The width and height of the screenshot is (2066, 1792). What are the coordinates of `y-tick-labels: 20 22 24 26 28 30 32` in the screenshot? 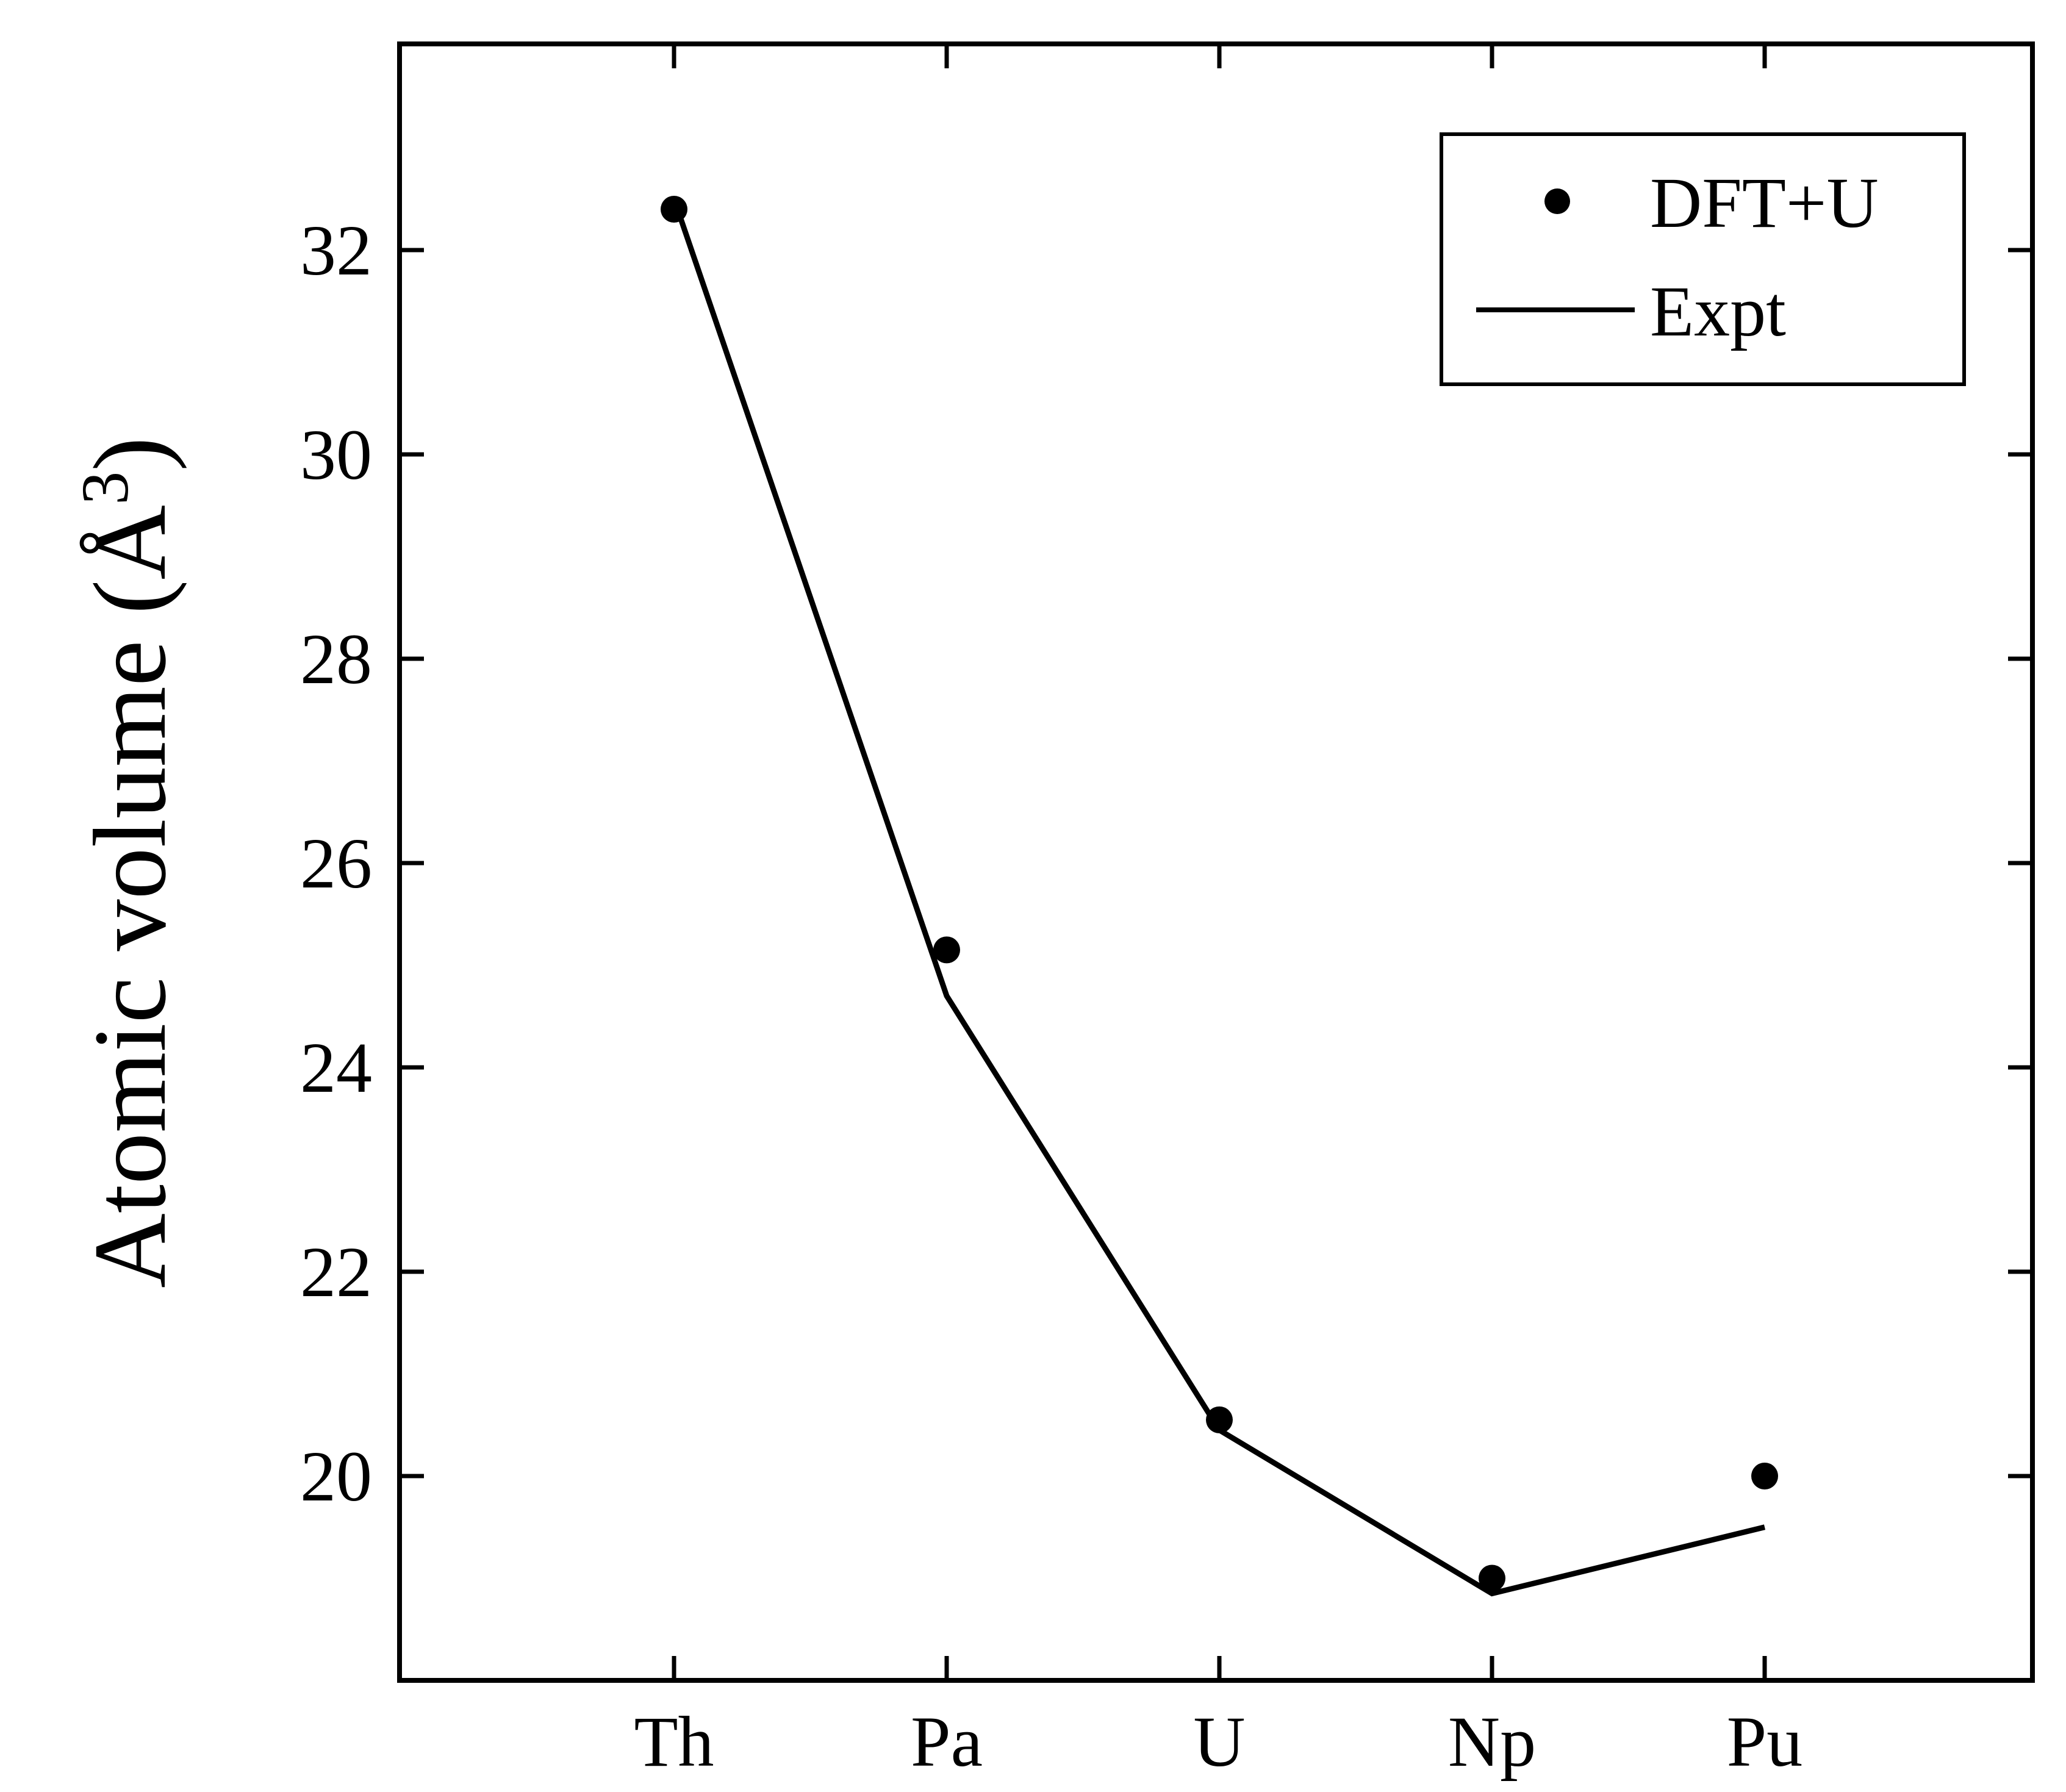 It's located at (336, 863).